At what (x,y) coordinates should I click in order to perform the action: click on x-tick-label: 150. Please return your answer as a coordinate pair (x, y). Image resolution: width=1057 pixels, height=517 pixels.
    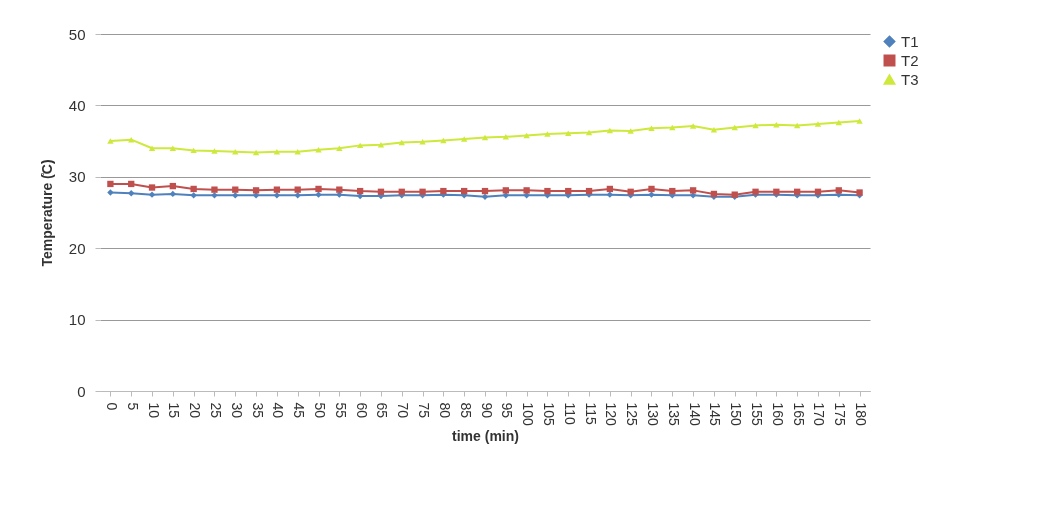
    Looking at the image, I should click on (736, 414).